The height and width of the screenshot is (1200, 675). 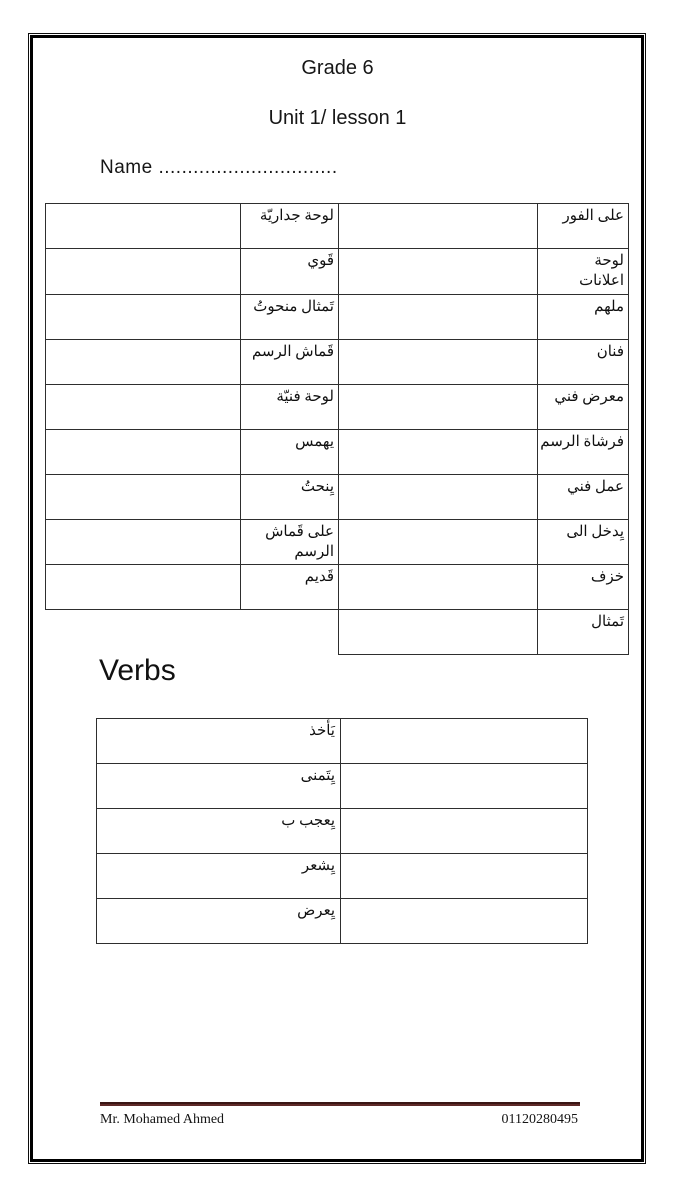 I want to click on vocab-arabic-term-right: ملهم, so click(x=583, y=316).